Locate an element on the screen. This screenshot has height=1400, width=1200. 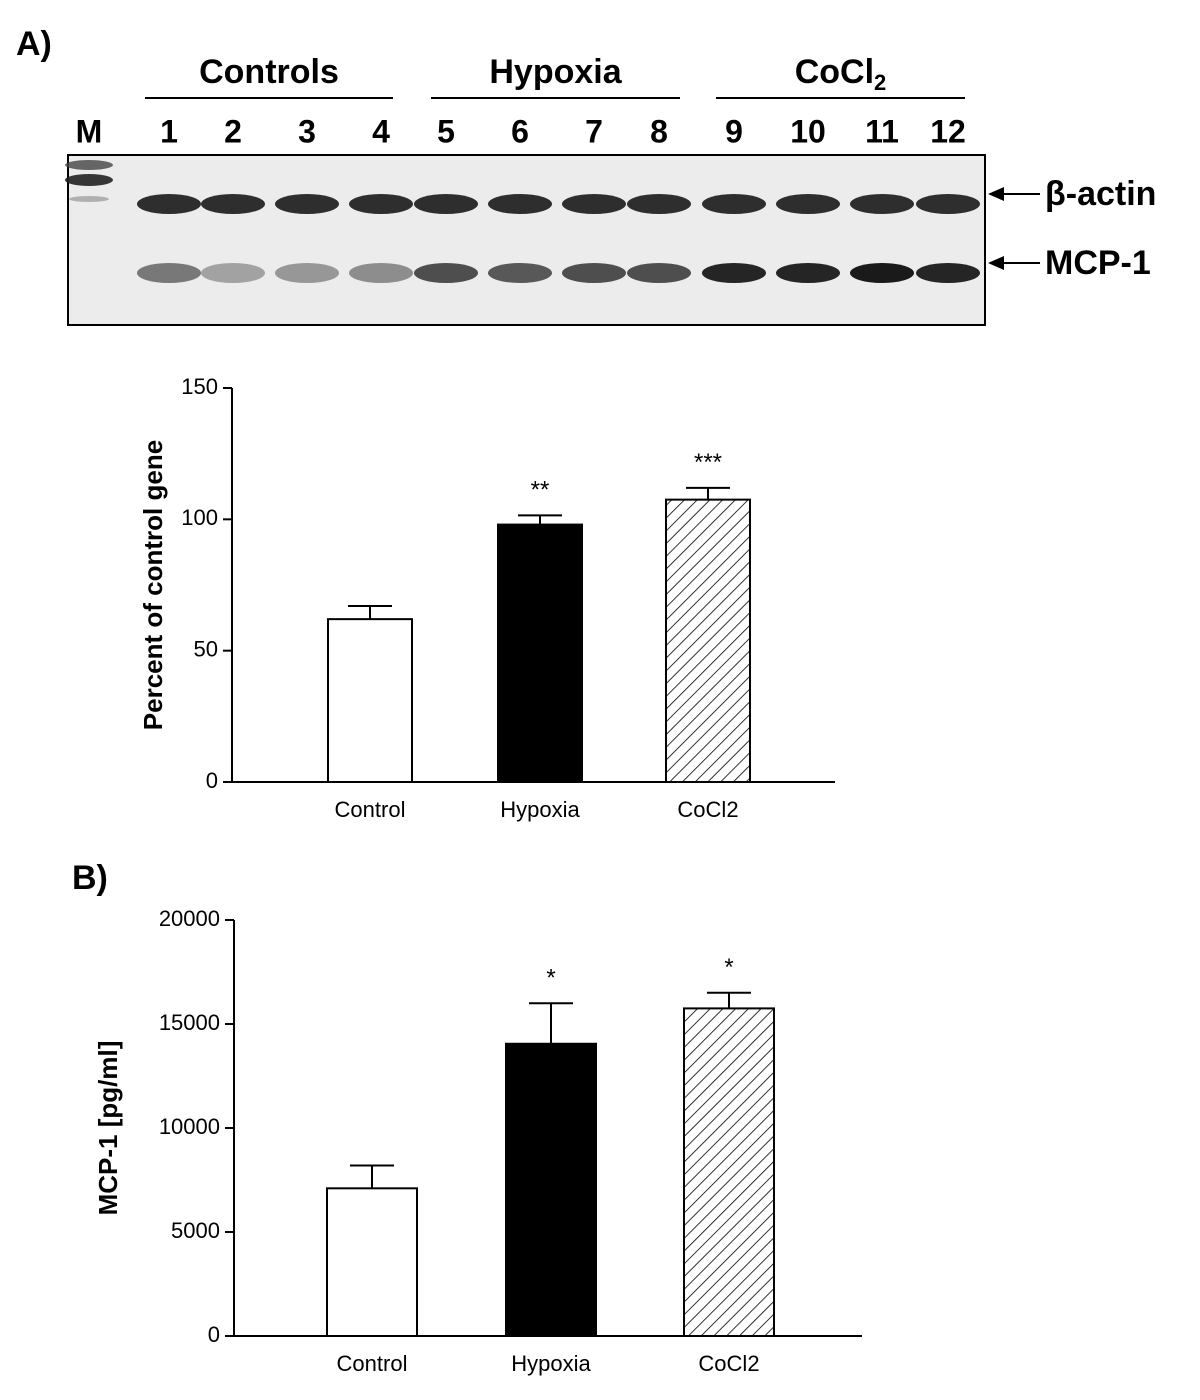
significance: *** is located at coordinates (708, 462).